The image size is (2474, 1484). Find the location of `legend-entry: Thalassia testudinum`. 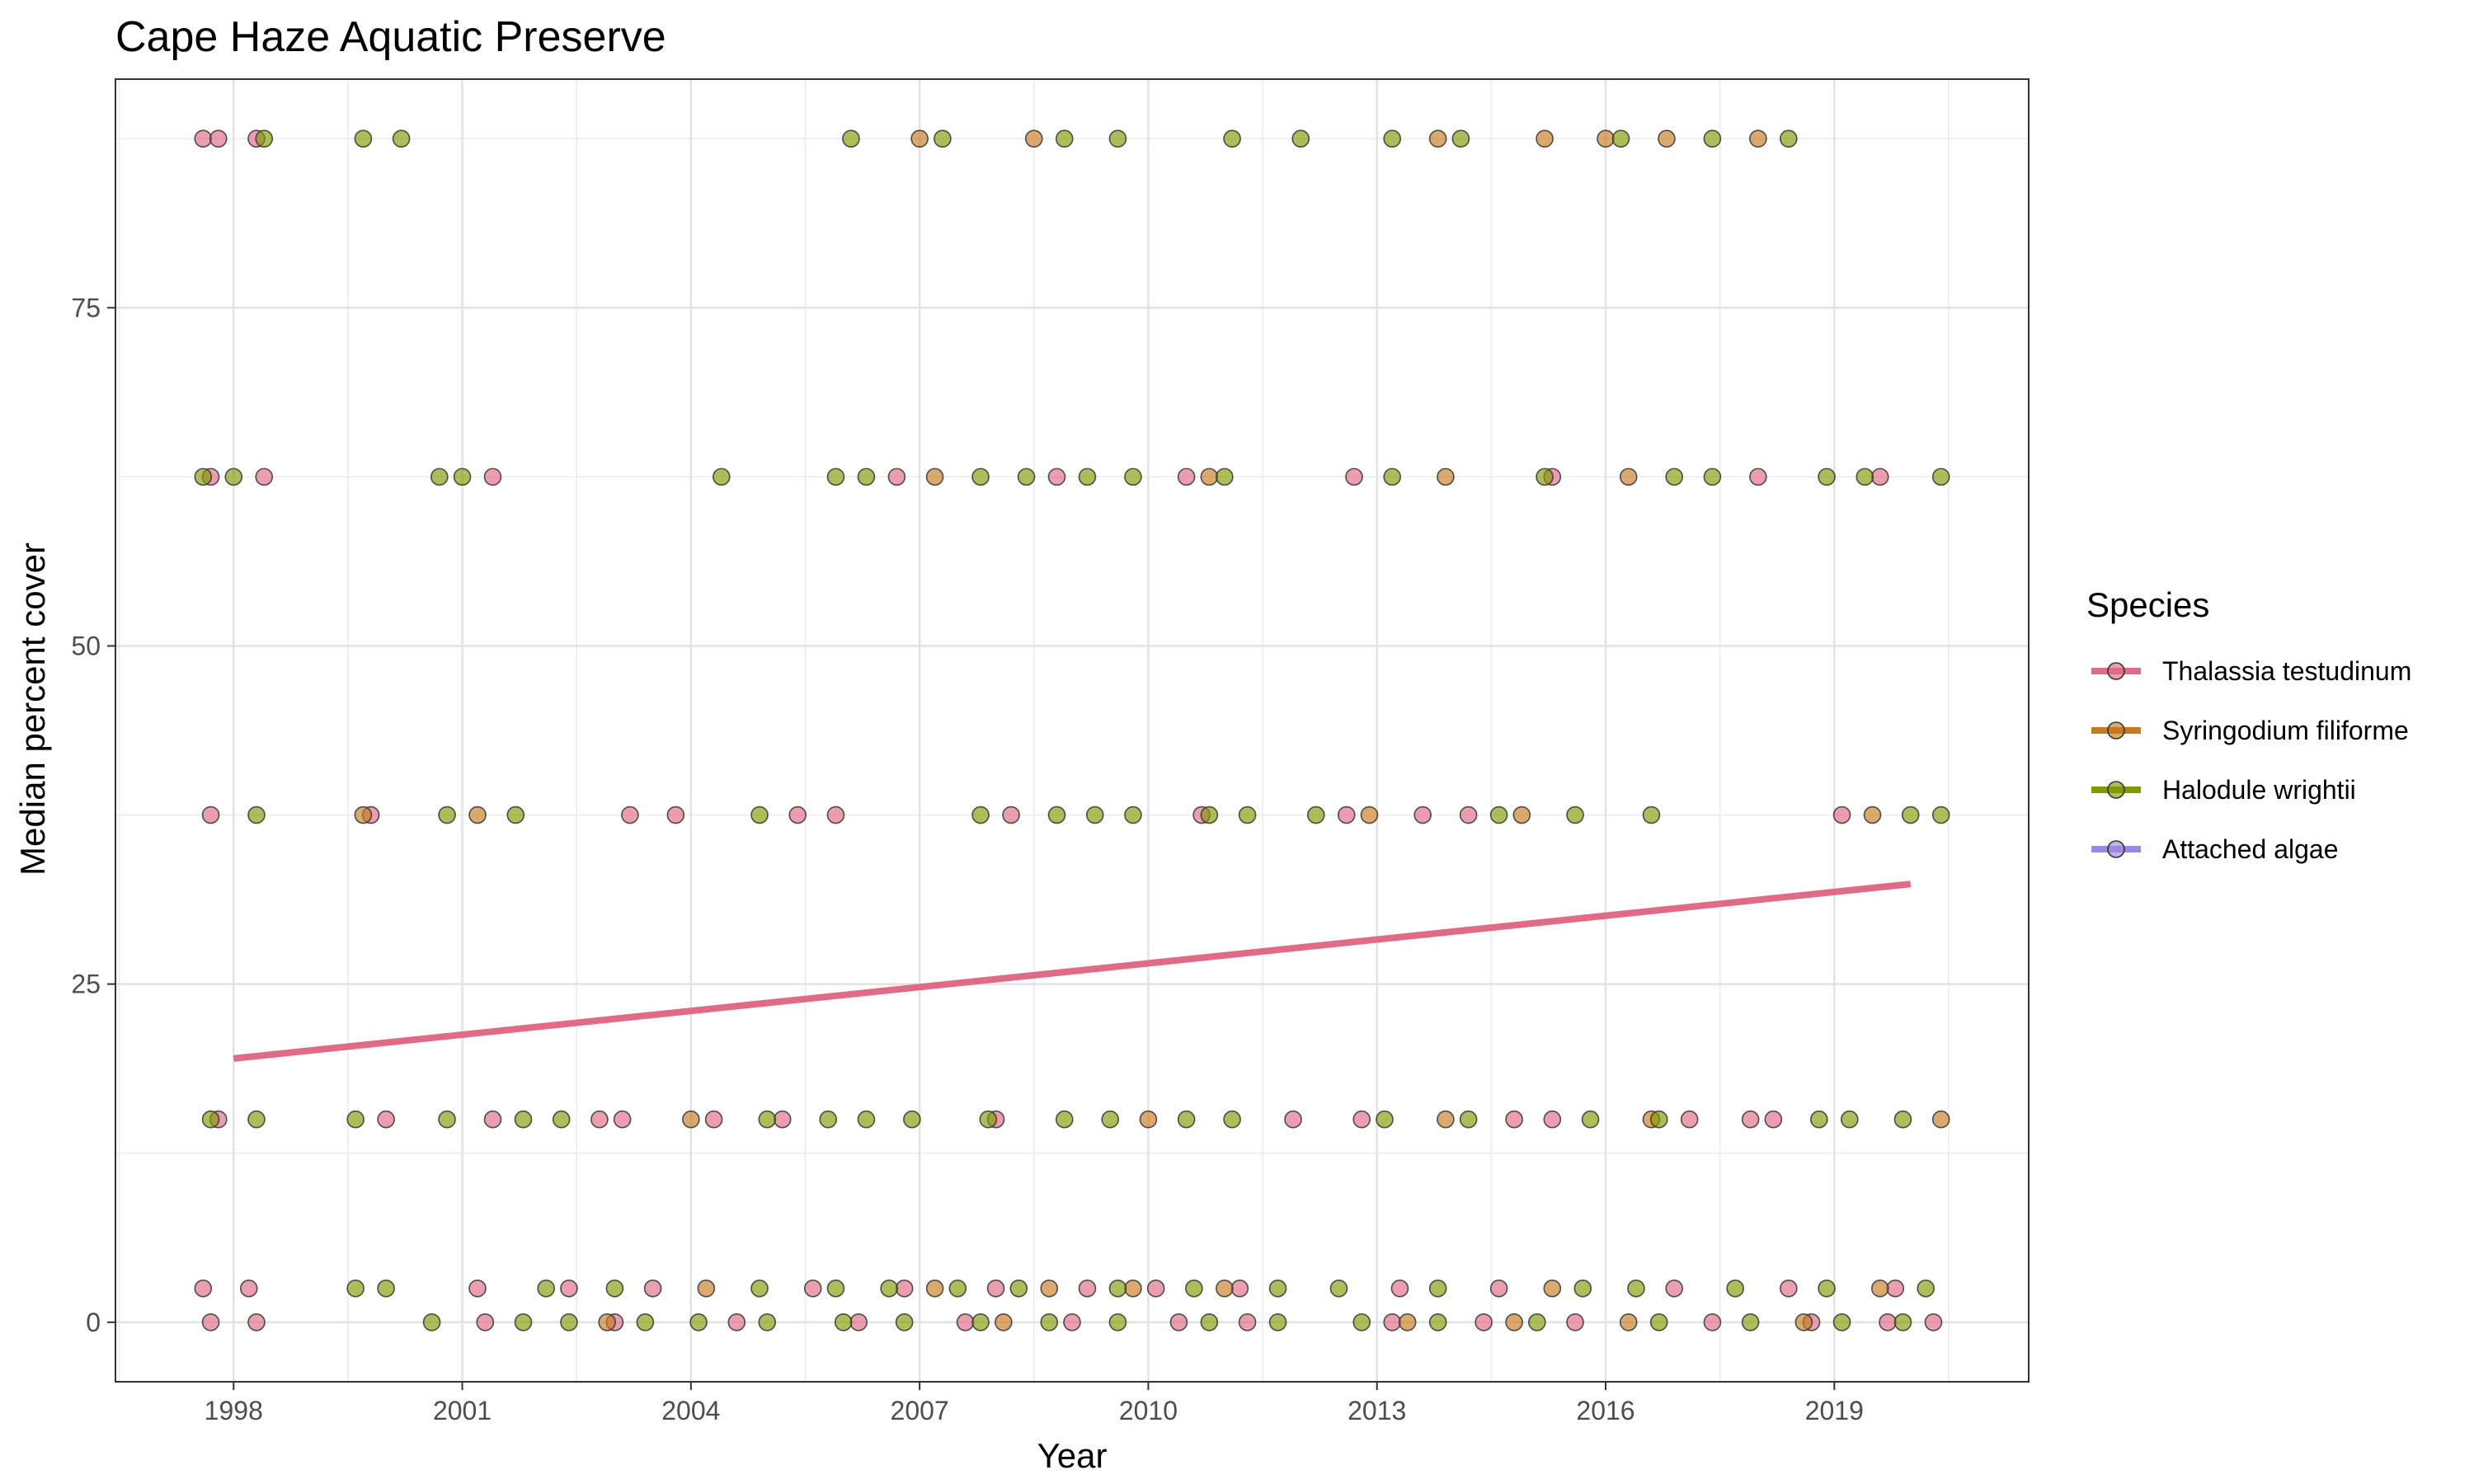

legend-entry: Thalassia testudinum is located at coordinates (2251, 671).